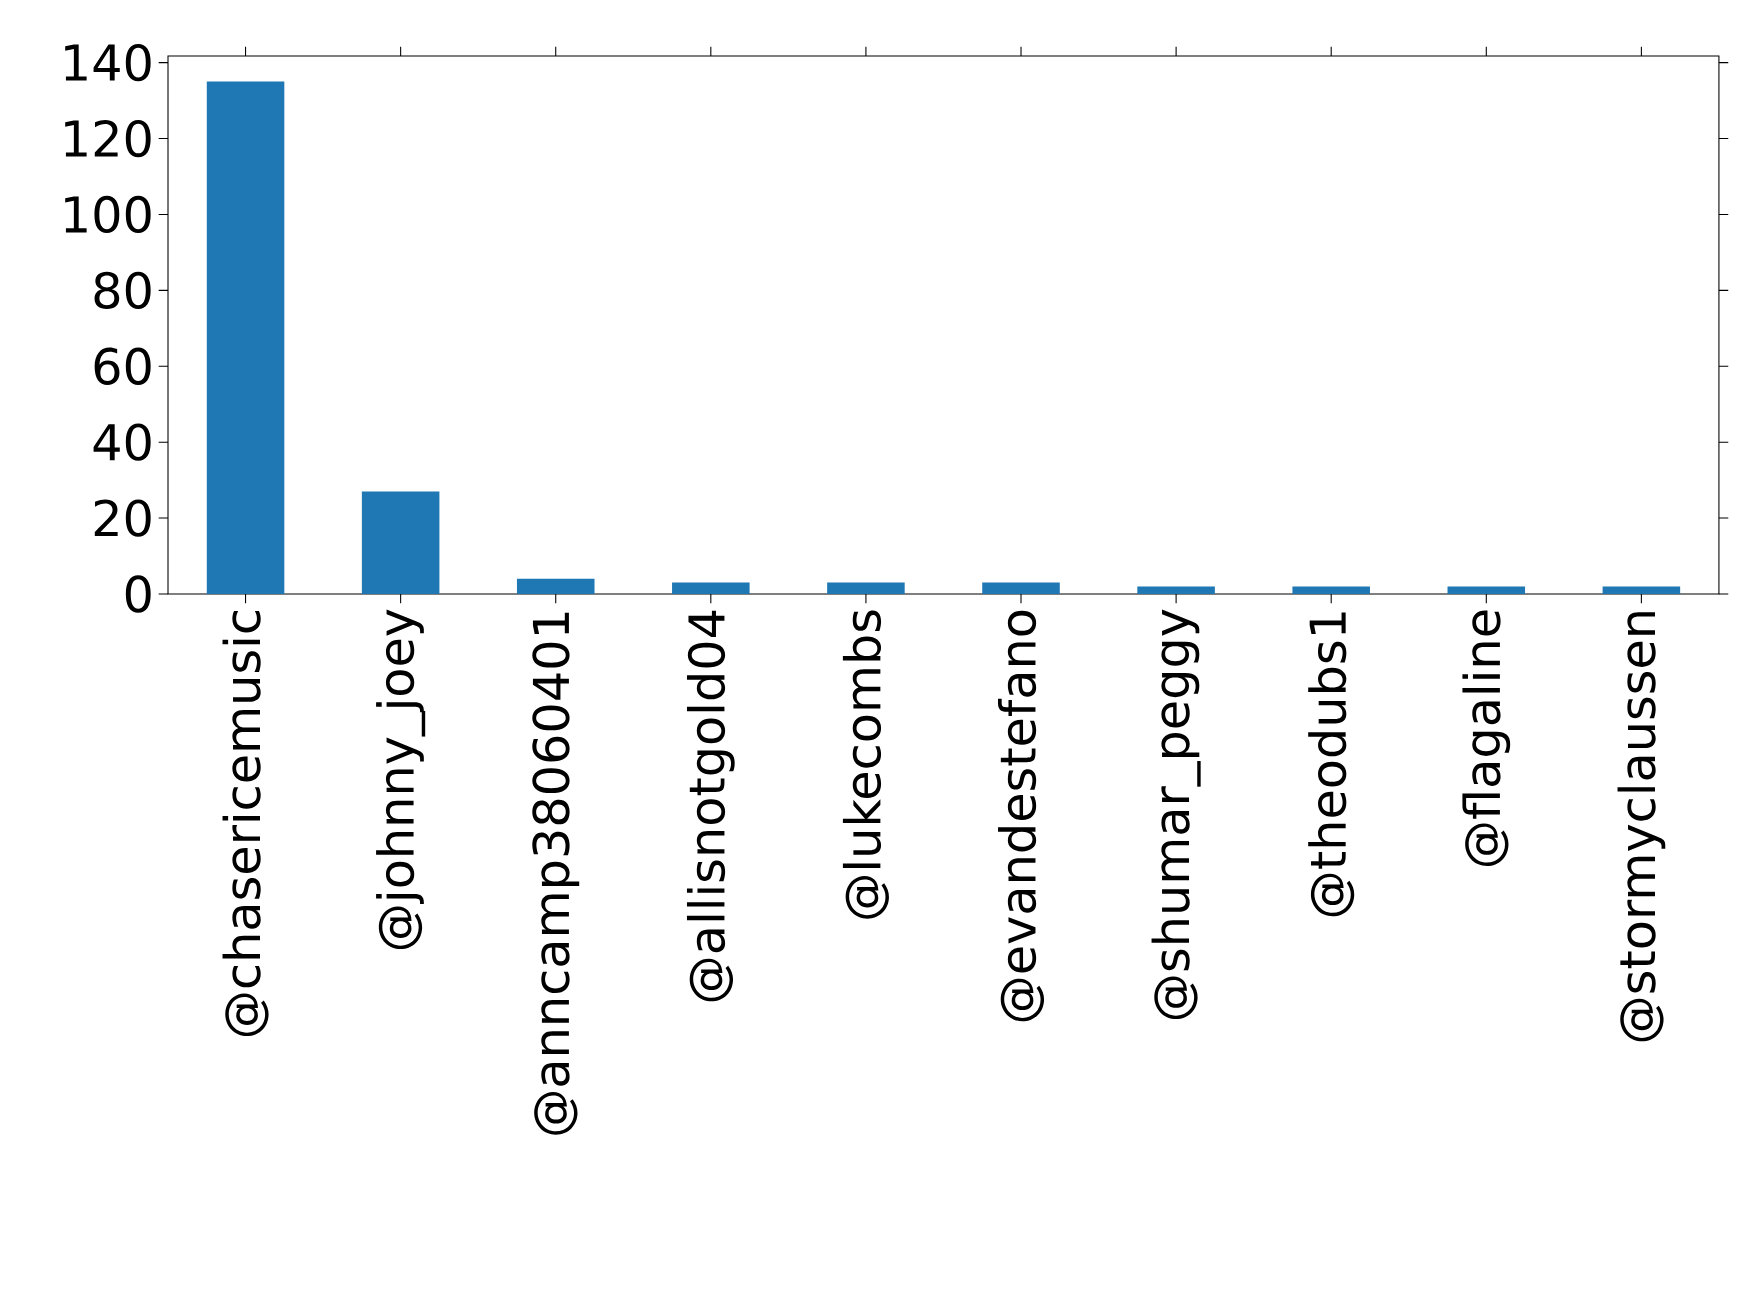 The width and height of the screenshot is (1758, 1316). What do you see at coordinates (1176, 814) in the screenshot?
I see `x-tick-label: @shumar_peggy` at bounding box center [1176, 814].